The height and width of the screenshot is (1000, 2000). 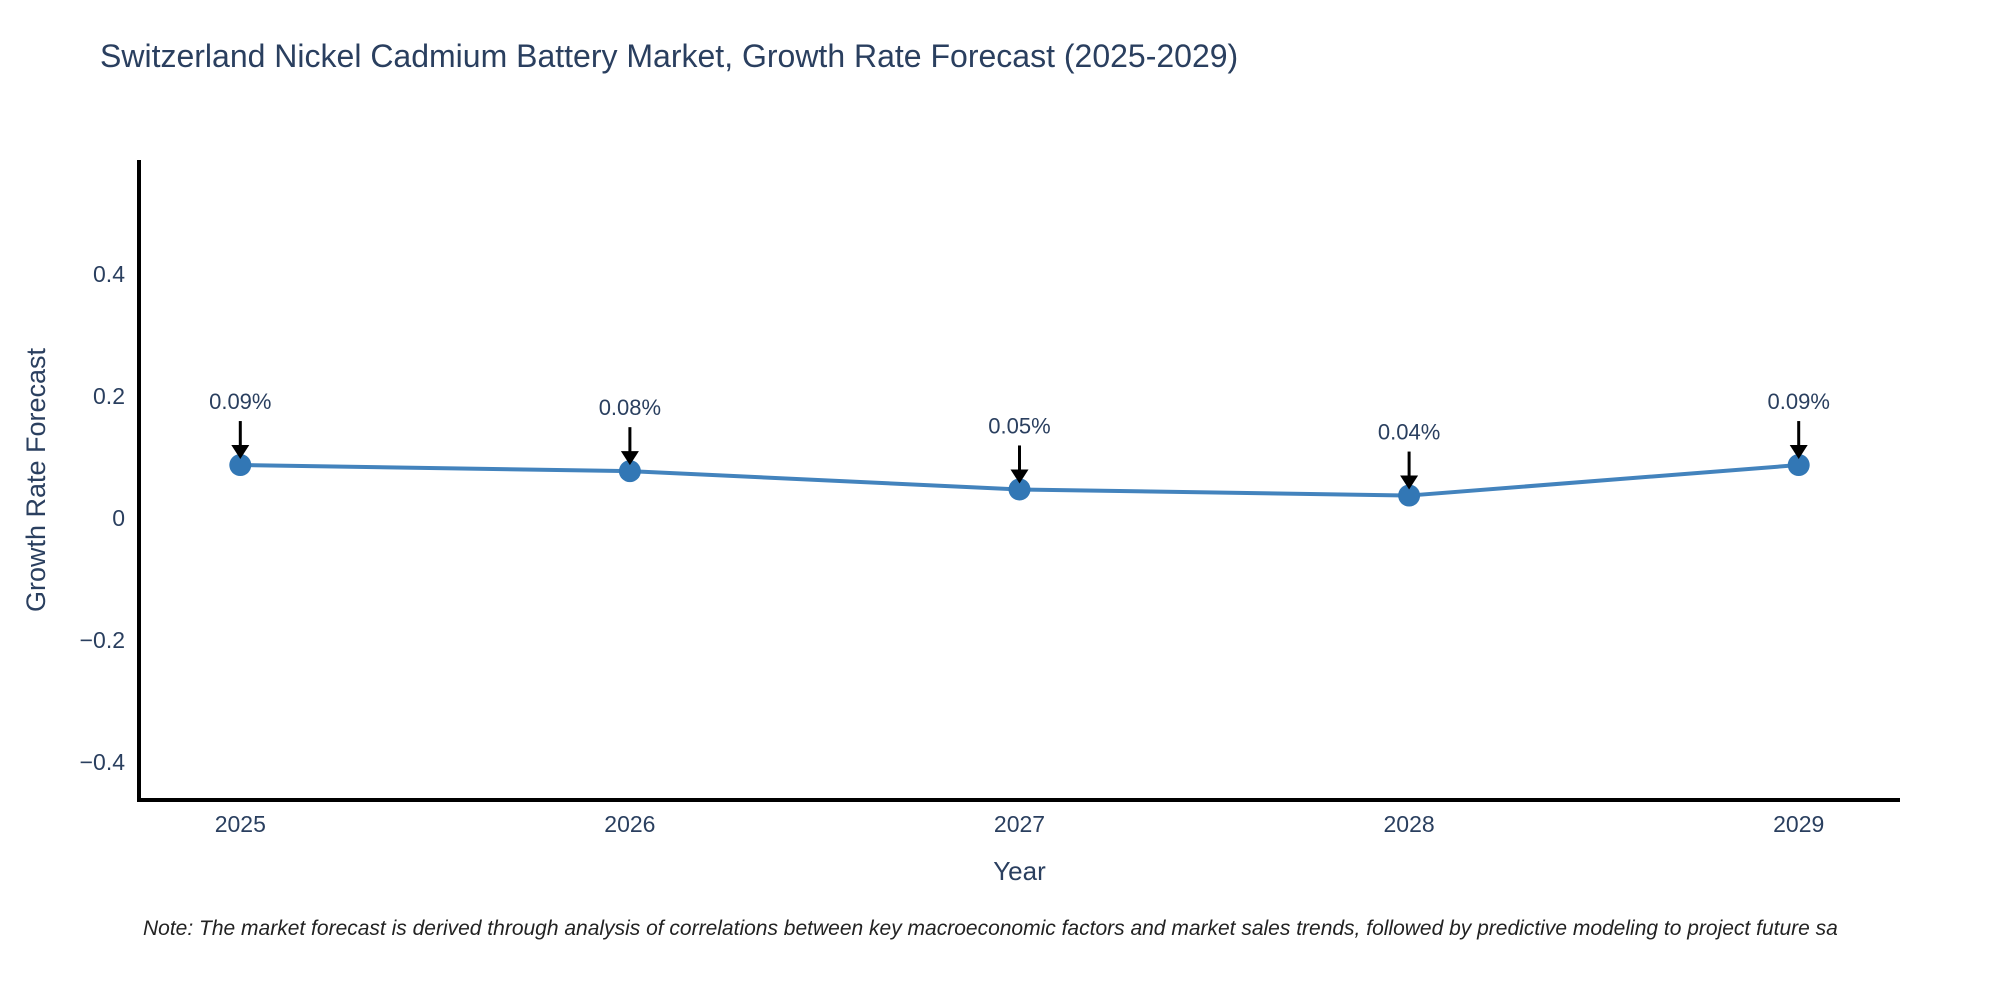 I want to click on x-tick-label: 2026, so click(x=629, y=824).